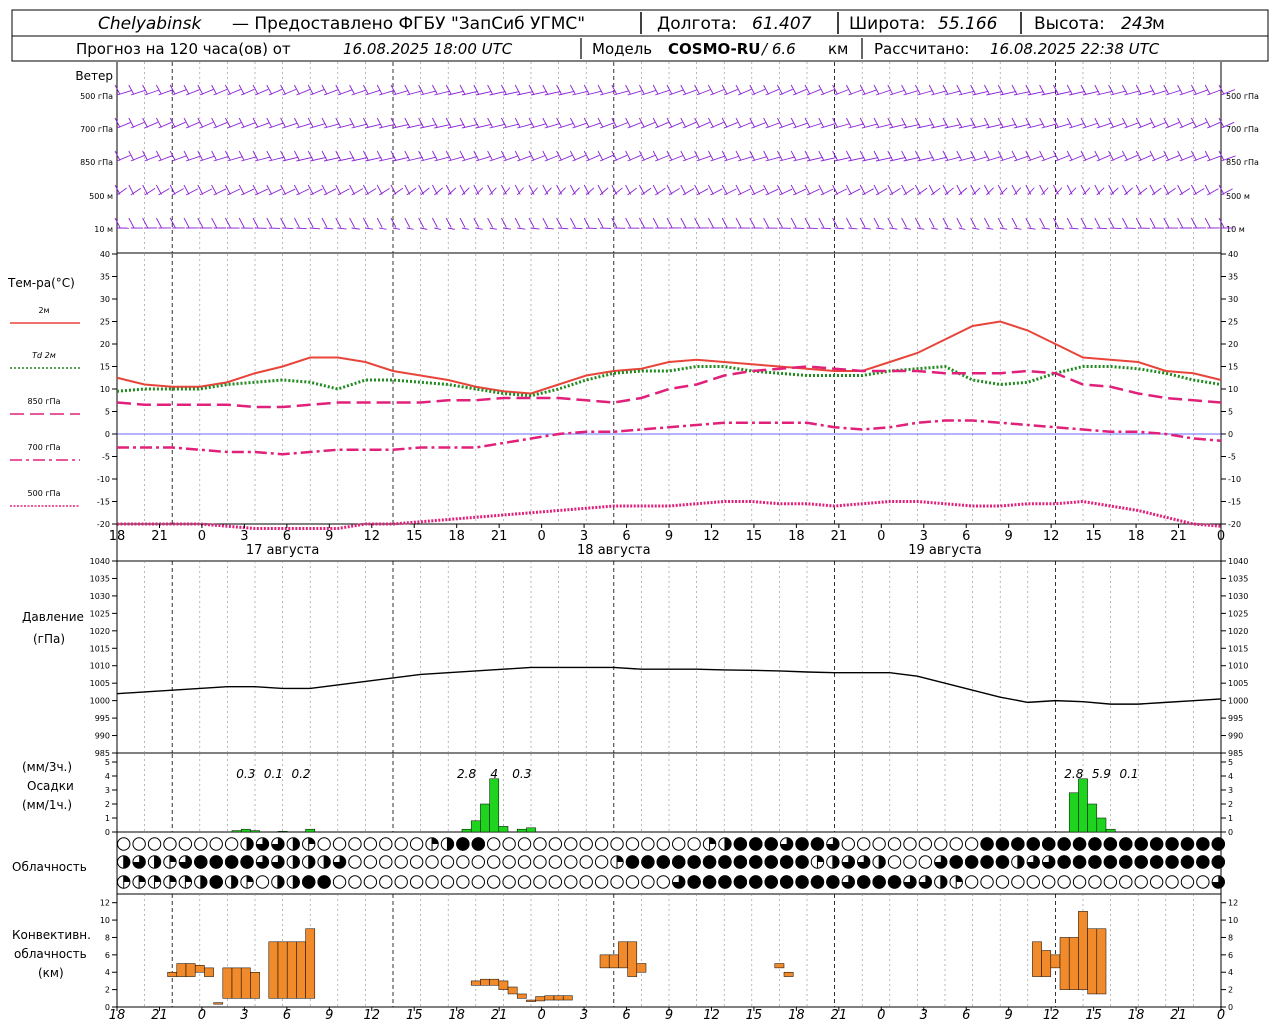  Describe the element at coordinates (329, 1015) in the screenshot. I see `x-tick-label: 9` at that location.